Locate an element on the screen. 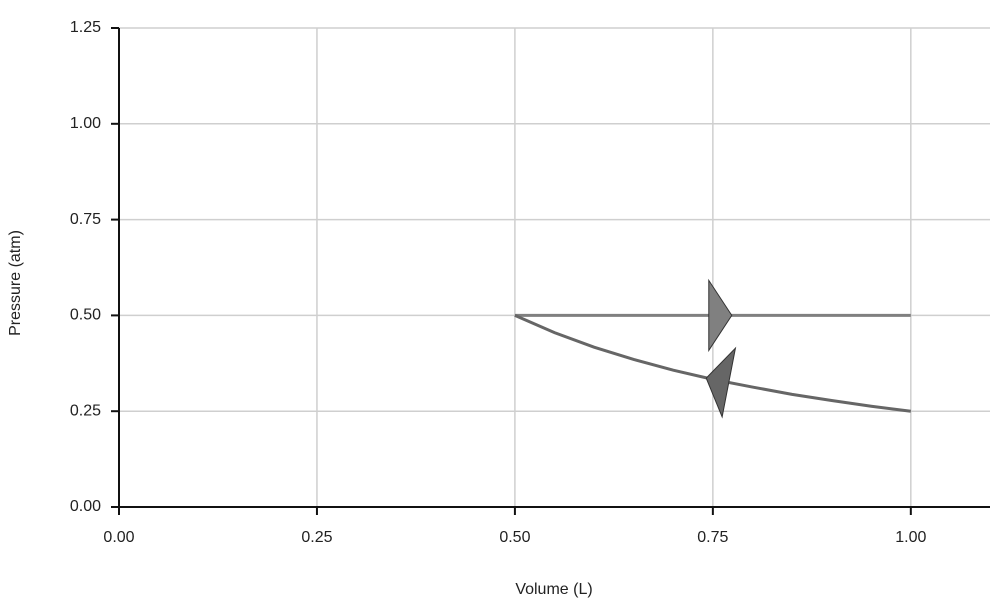 Image resolution: width=1000 pixels, height=611 pixels. y-axis-label: Pressure (atm) is located at coordinates (15, 283).